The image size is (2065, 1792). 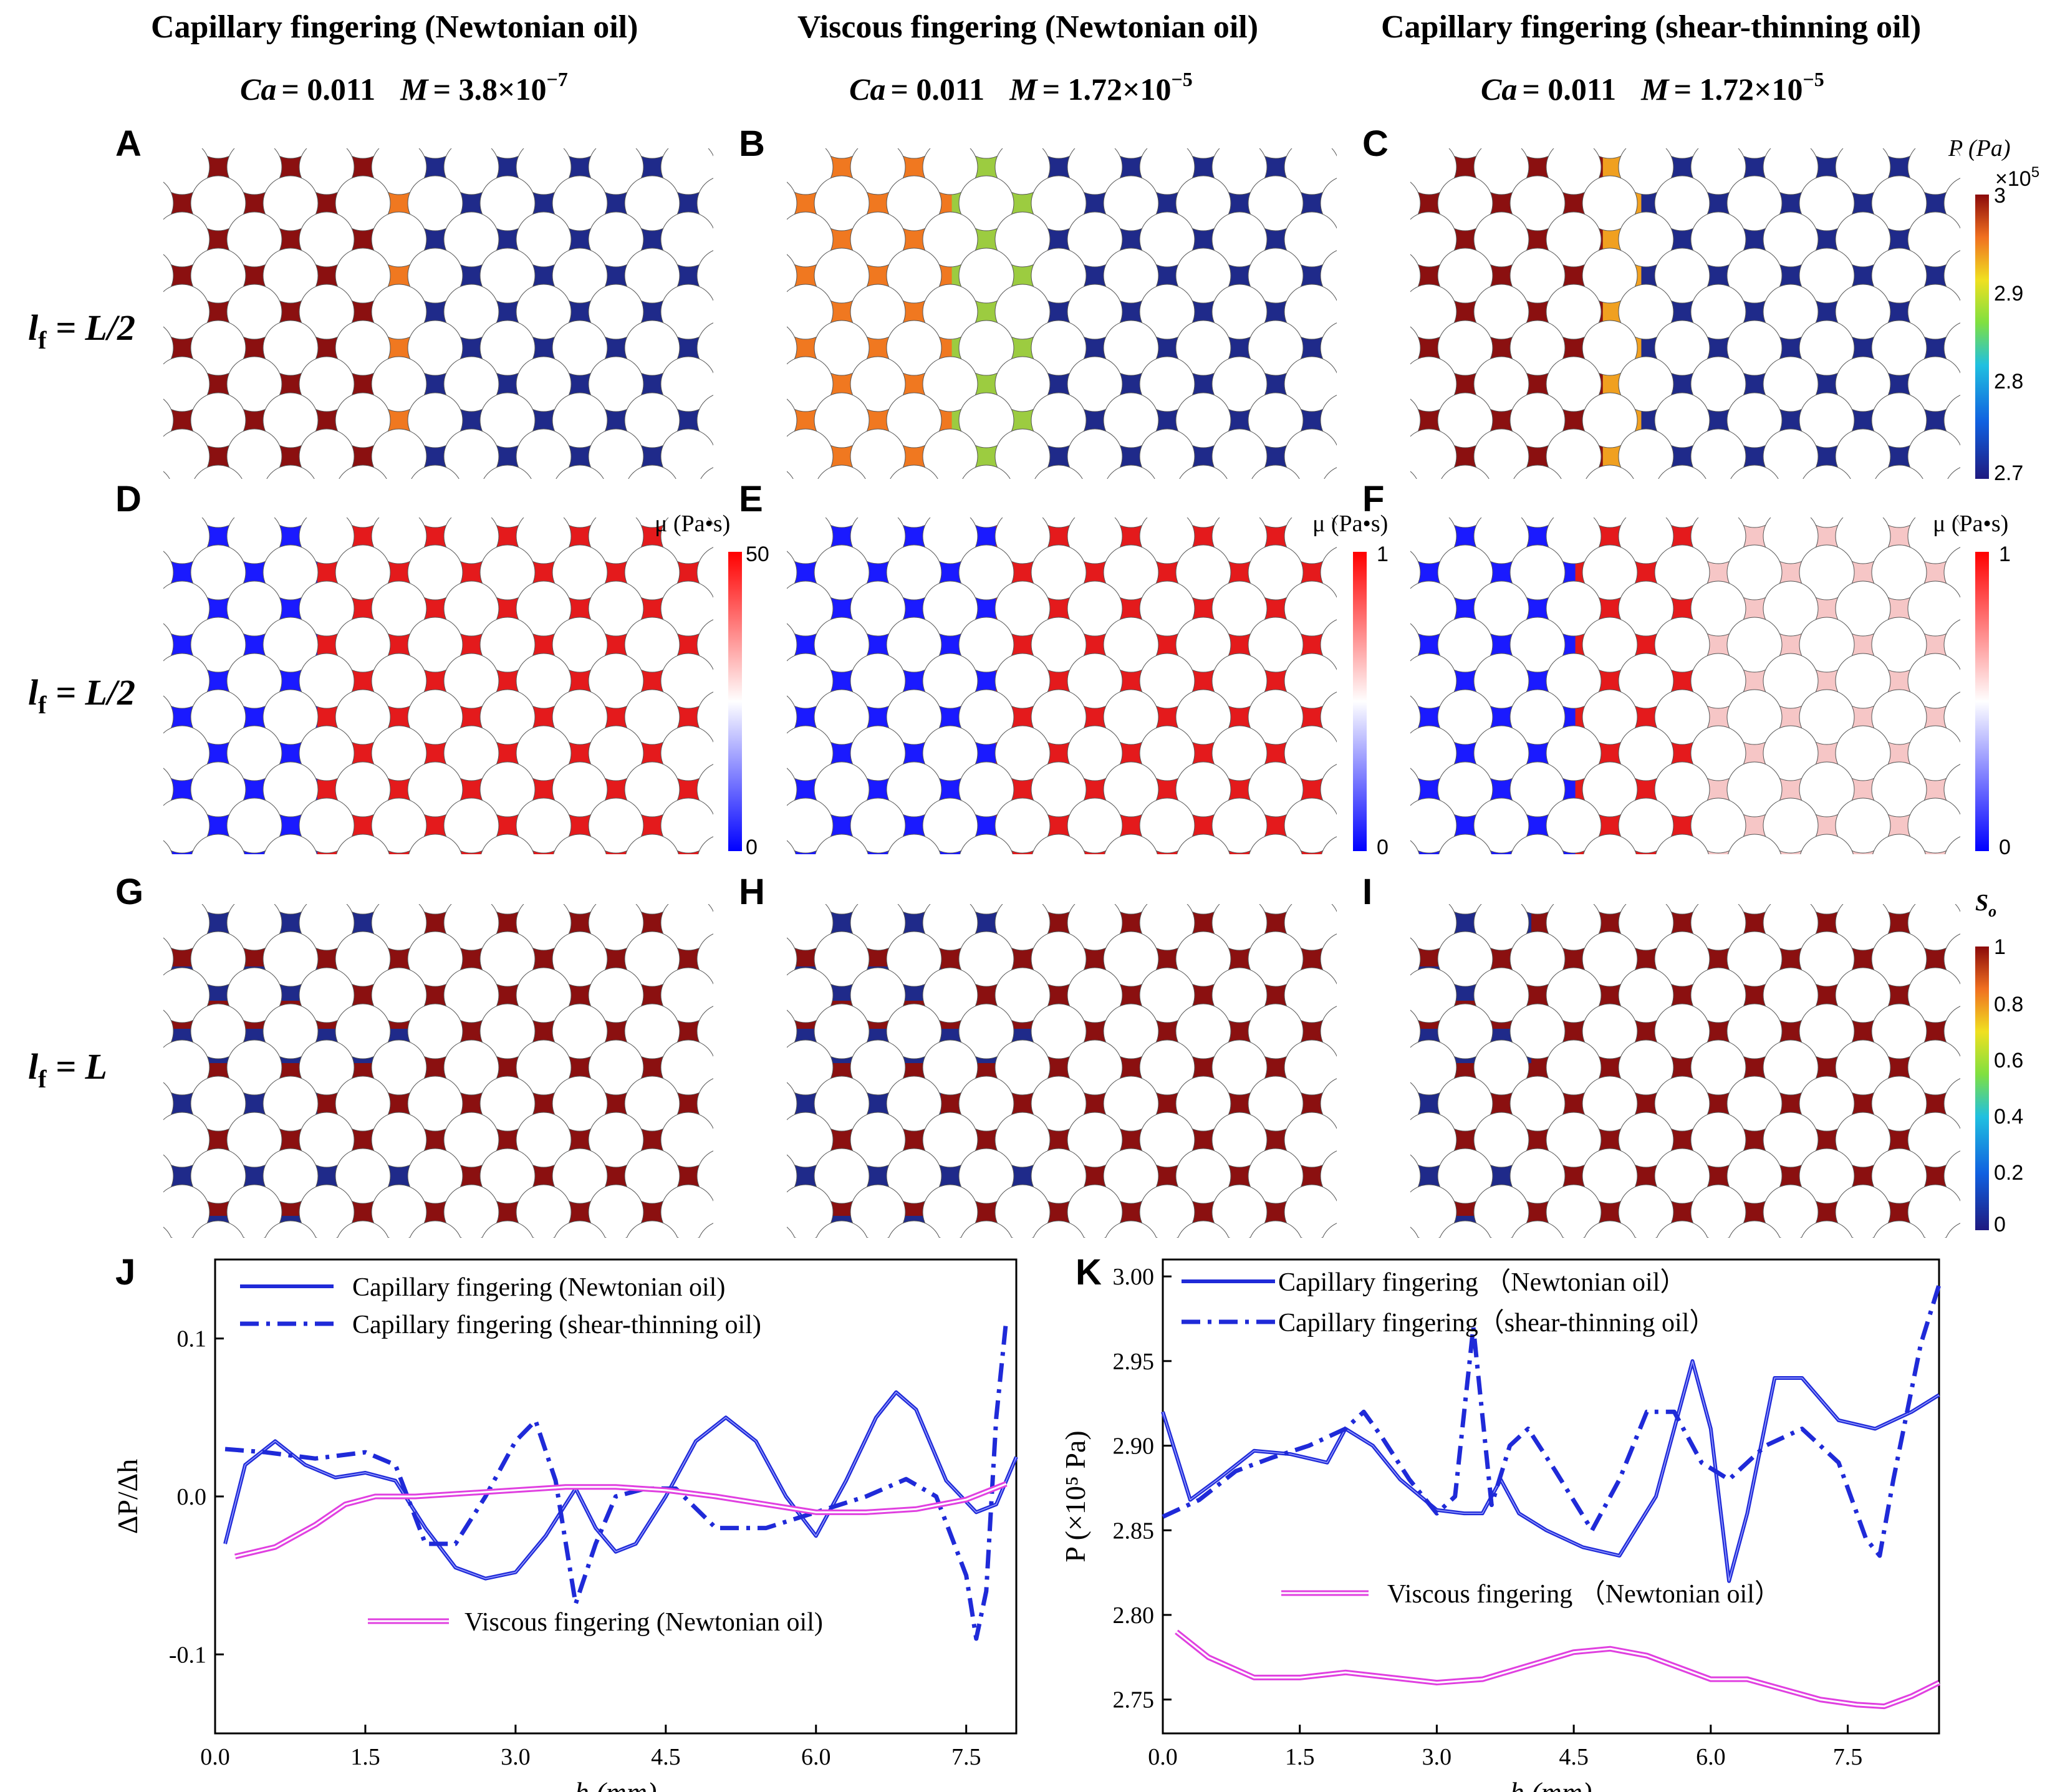 What do you see at coordinates (556, 1325) in the screenshot?
I see `chart-J-legend-label-shear: Capillary fingering (shear-thinning oil)` at bounding box center [556, 1325].